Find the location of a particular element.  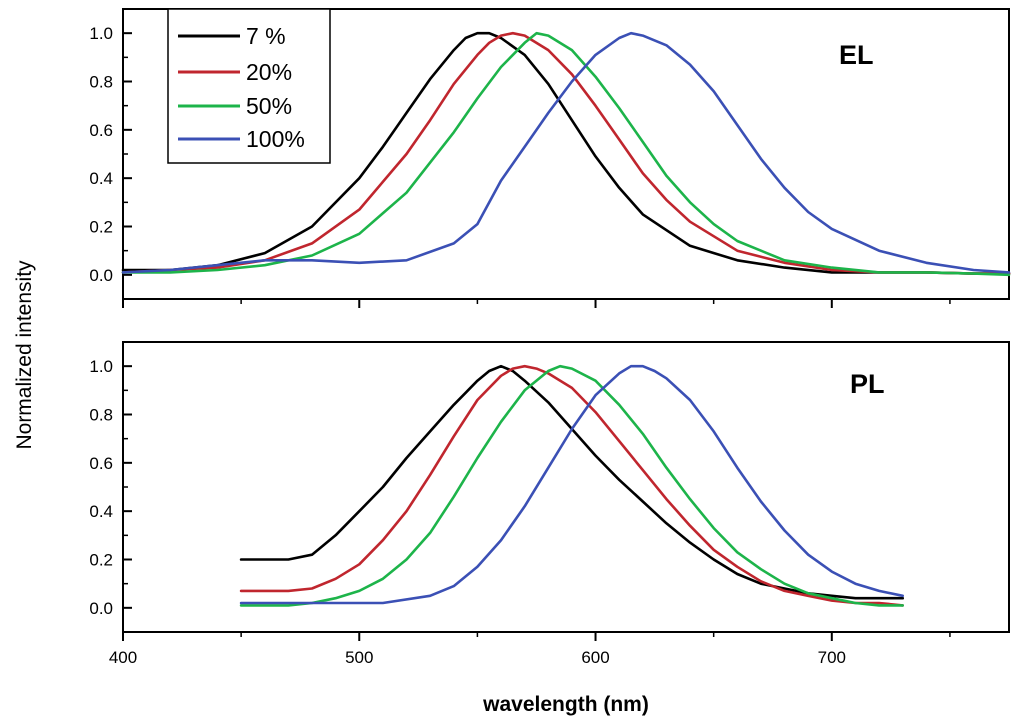

pl-xtick-label: 400 is located at coordinates (123, 657).